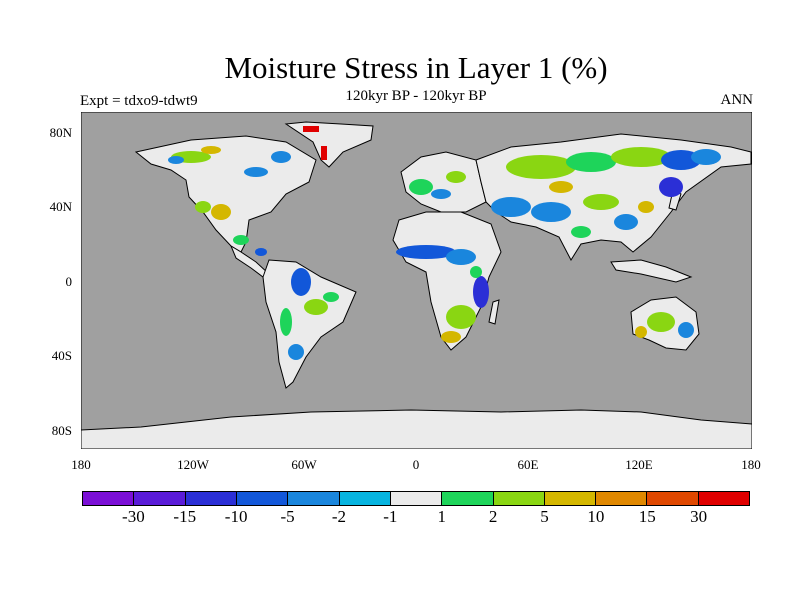 This screenshot has width=800, height=600. What do you see at coordinates (699, 516) in the screenshot?
I see `colorbar-label: 30` at bounding box center [699, 516].